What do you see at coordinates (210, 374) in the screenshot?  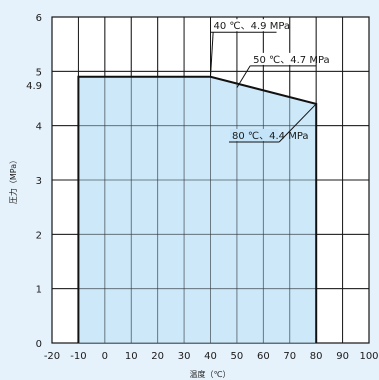 I see `x-axis-label: 温度（℃）` at bounding box center [210, 374].